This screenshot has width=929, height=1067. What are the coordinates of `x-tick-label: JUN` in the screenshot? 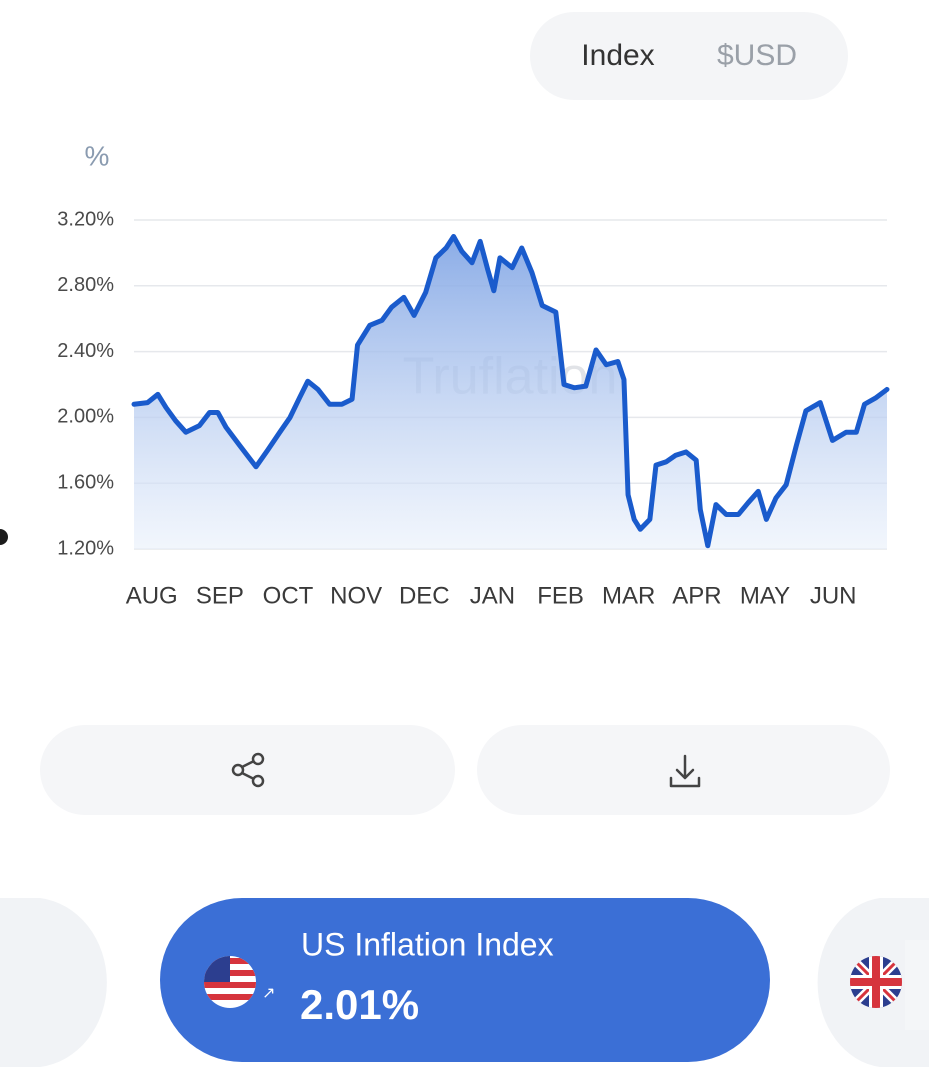 It's located at (833, 595).